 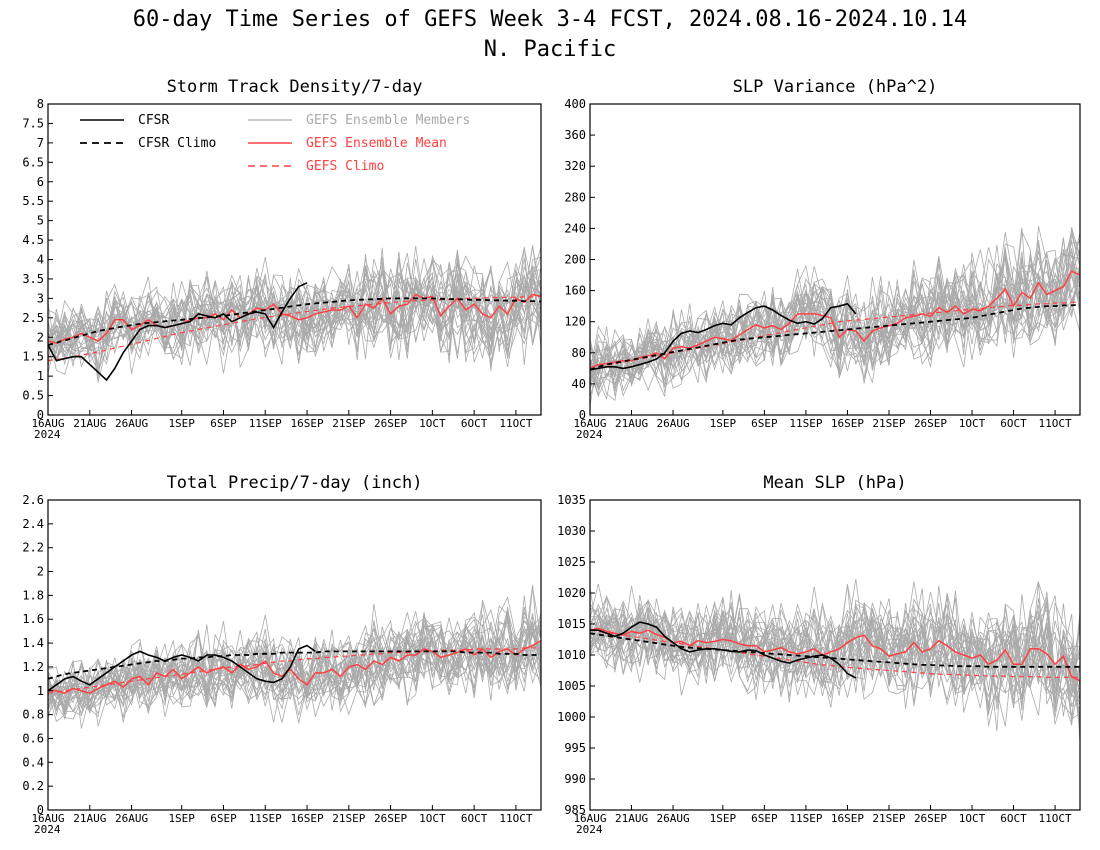 I want to click on y-tick-label: 995, so click(x=575, y=748).